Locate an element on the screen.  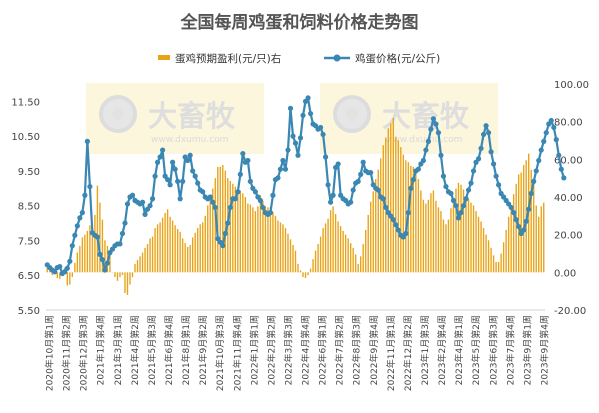
left-axis-tick-5: 10.50 is located at coordinates (25, 137).